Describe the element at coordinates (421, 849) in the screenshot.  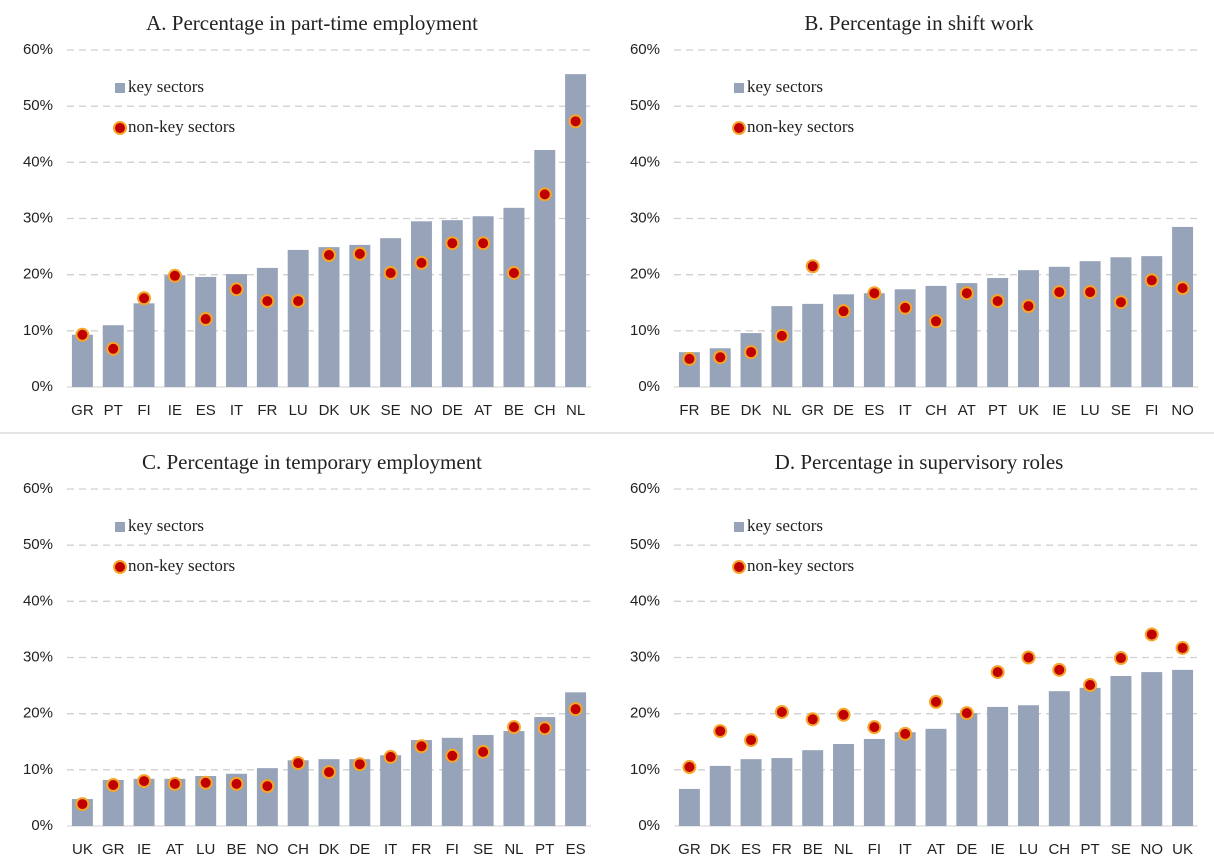
I see `x-tick-label: FR` at that location.